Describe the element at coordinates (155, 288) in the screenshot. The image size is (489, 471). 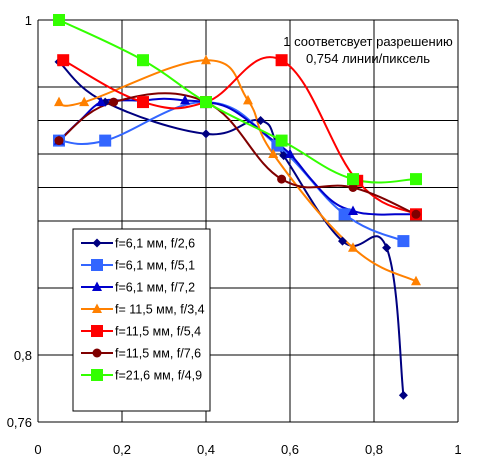
I see `legend-label-3: f=6,1 мм, f/7,2` at that location.